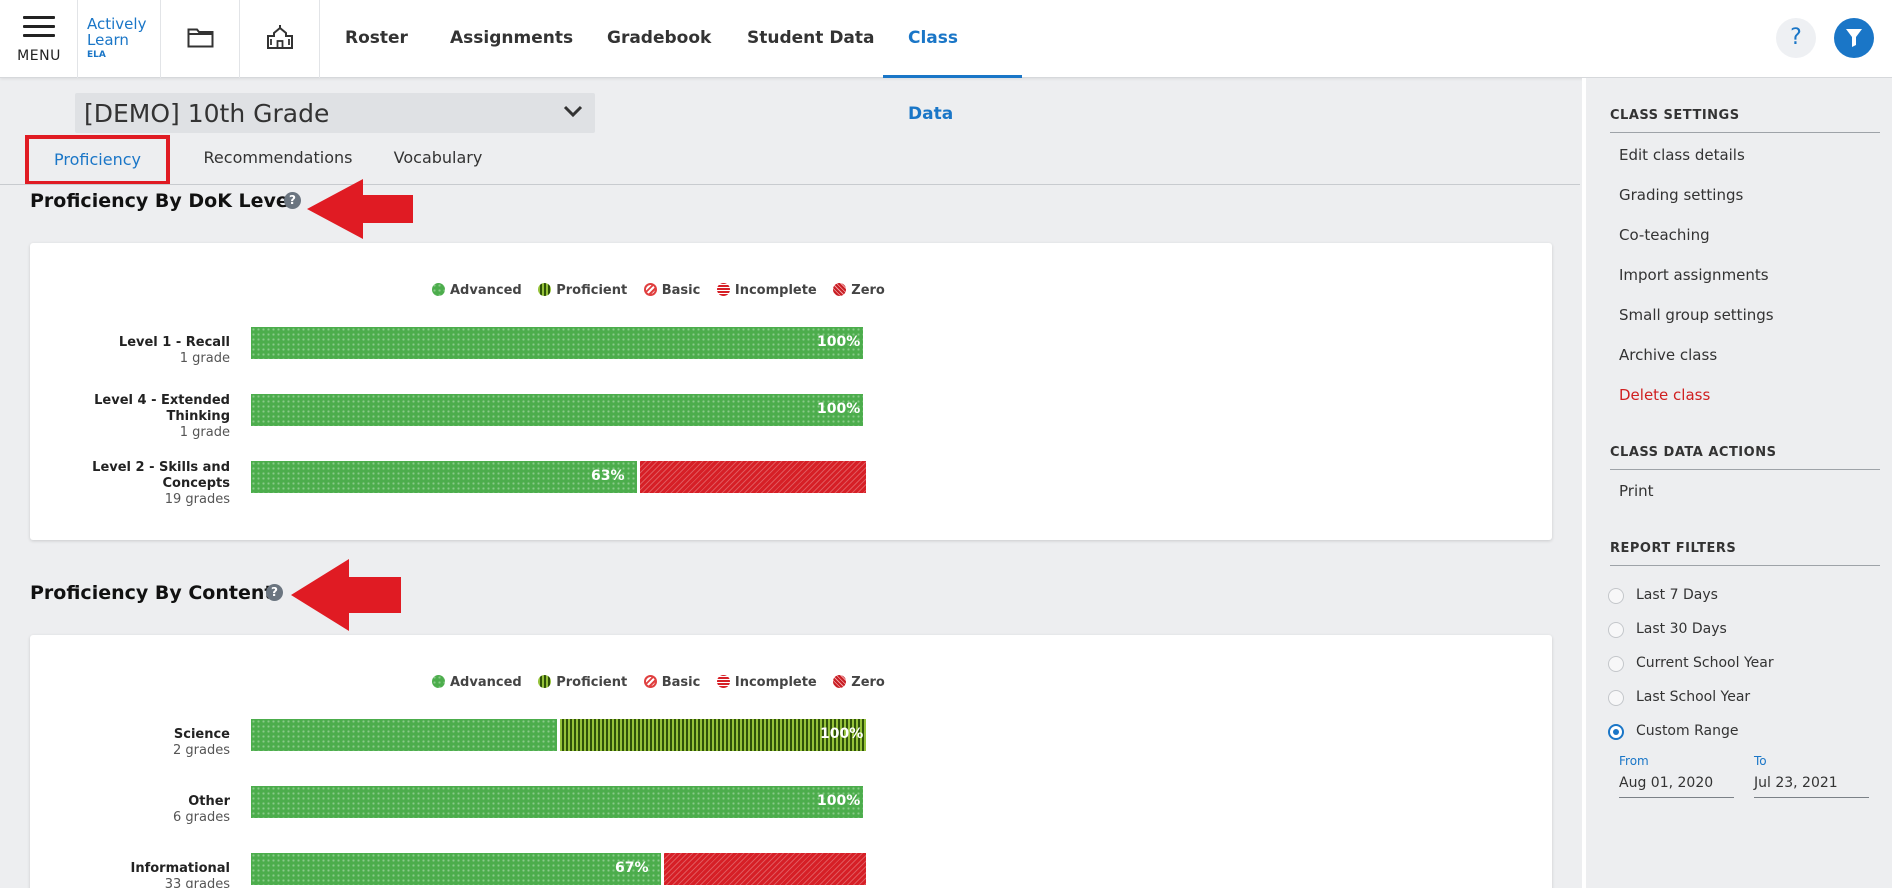  What do you see at coordinates (1796, 38) in the screenshot?
I see `help-button: ?` at bounding box center [1796, 38].